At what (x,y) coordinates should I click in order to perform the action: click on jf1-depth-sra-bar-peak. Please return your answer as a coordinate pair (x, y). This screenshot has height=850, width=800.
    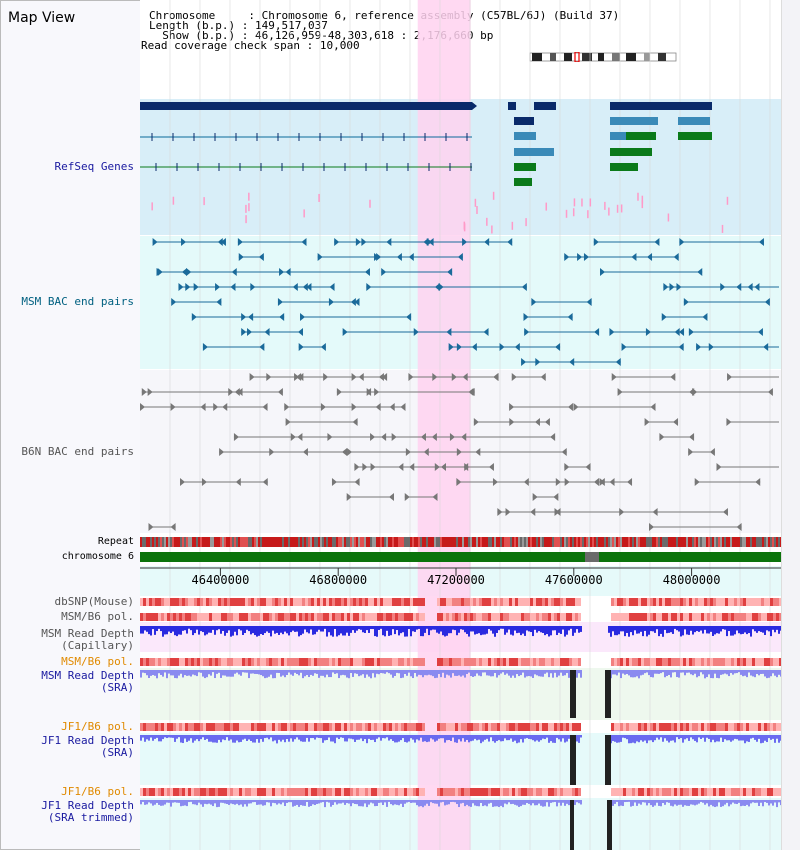
    Looking at the image, I should click on (608, 760).